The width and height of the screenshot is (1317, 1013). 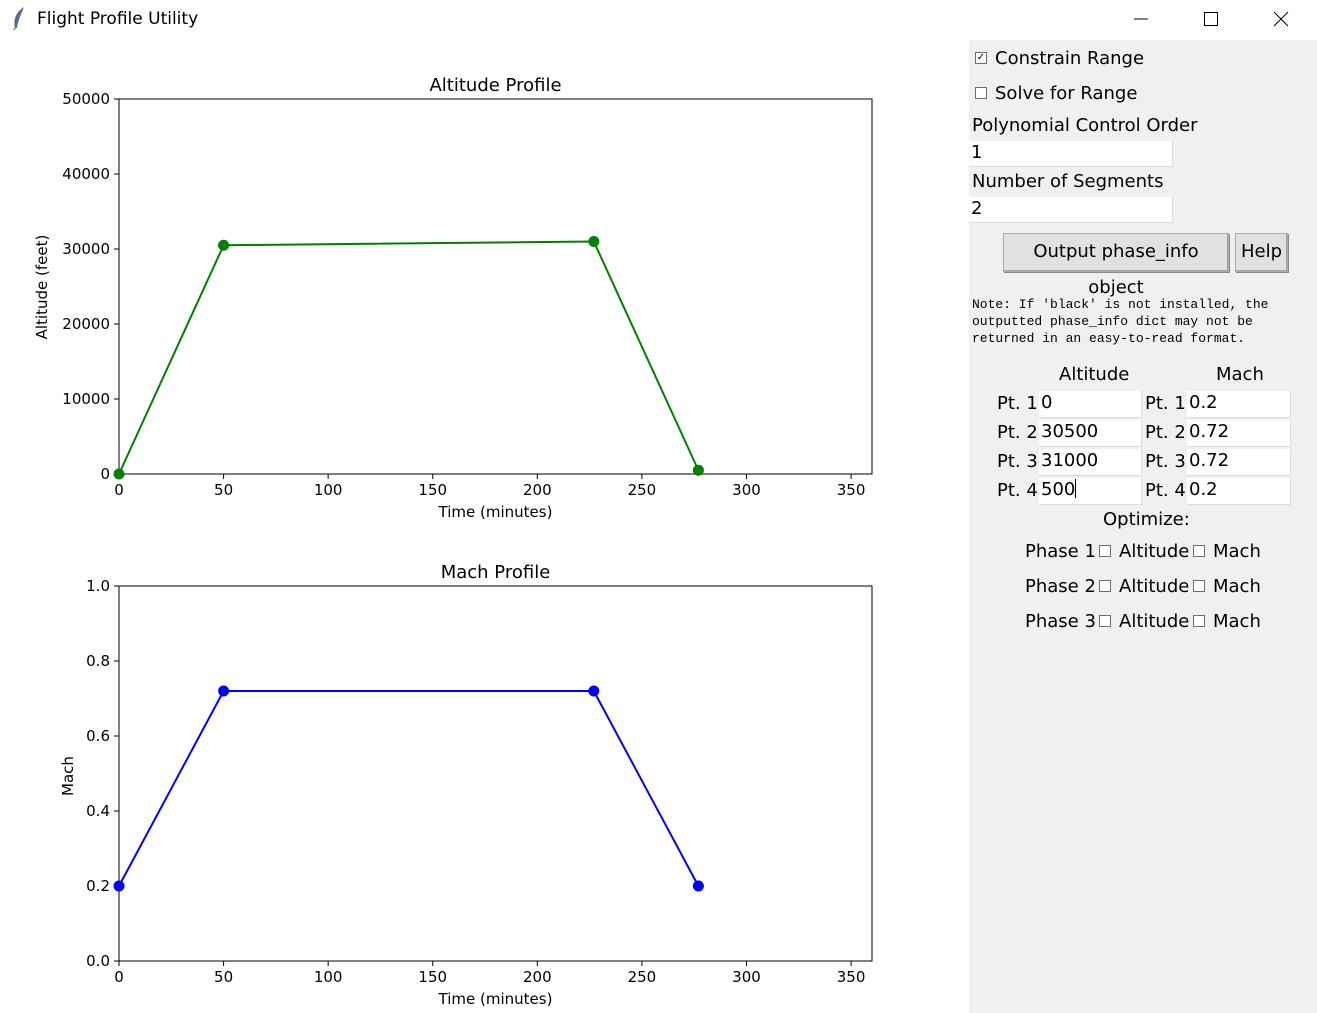 What do you see at coordinates (1060, 621) in the screenshot?
I see `phase-label: Phase 3` at bounding box center [1060, 621].